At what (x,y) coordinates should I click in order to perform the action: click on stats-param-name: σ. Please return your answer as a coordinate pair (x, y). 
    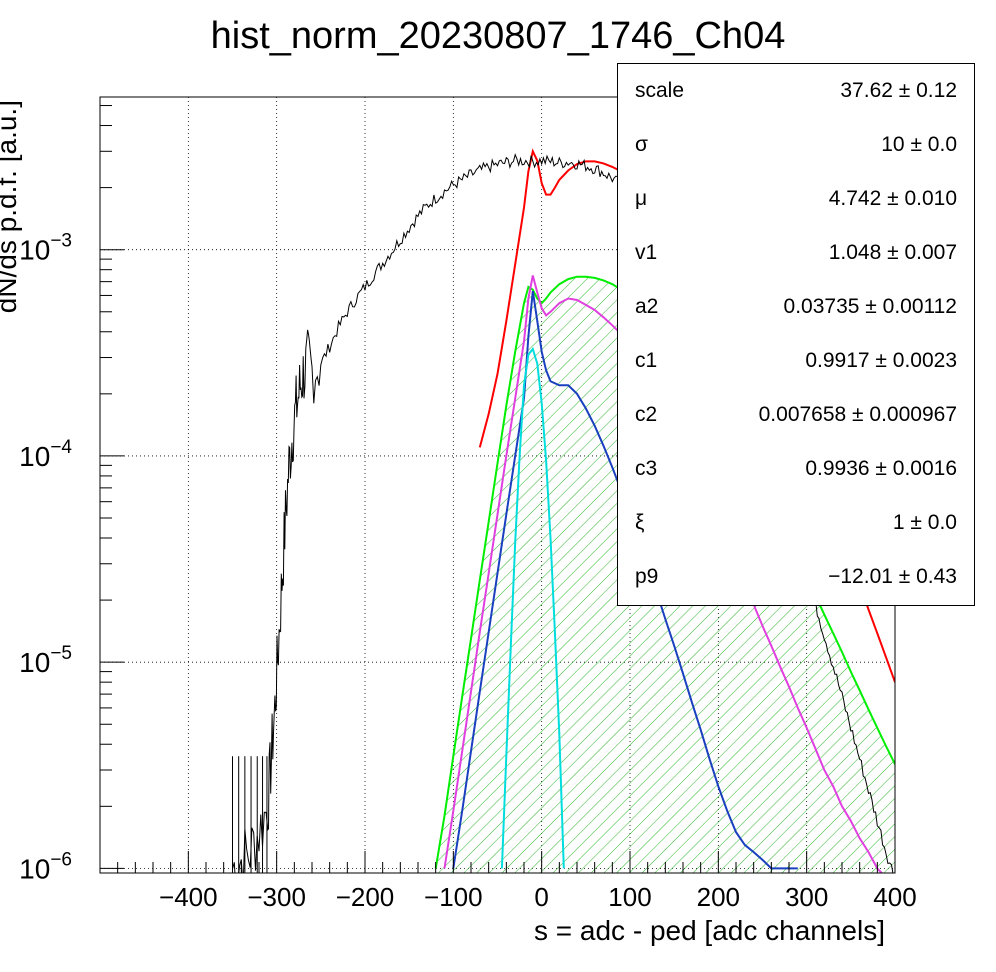
    Looking at the image, I should click on (641, 144).